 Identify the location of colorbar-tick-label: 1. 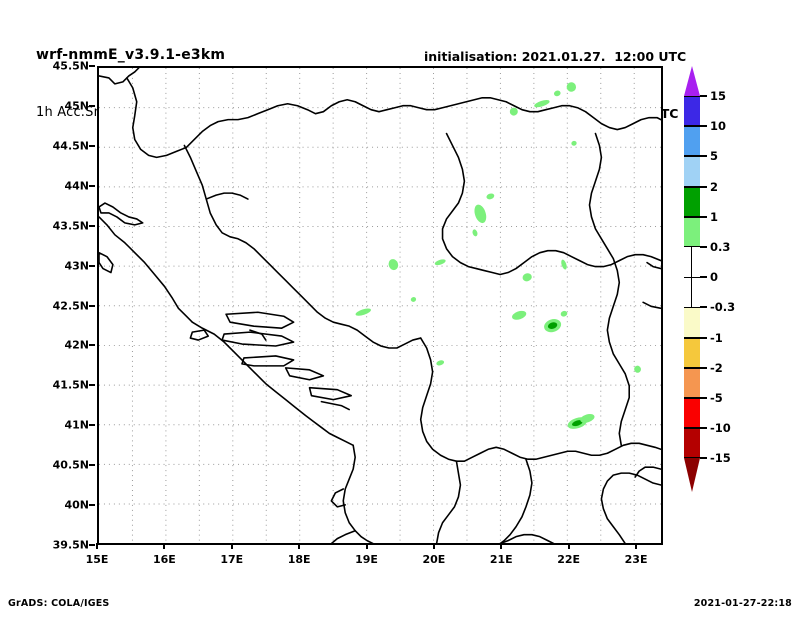
(714, 216).